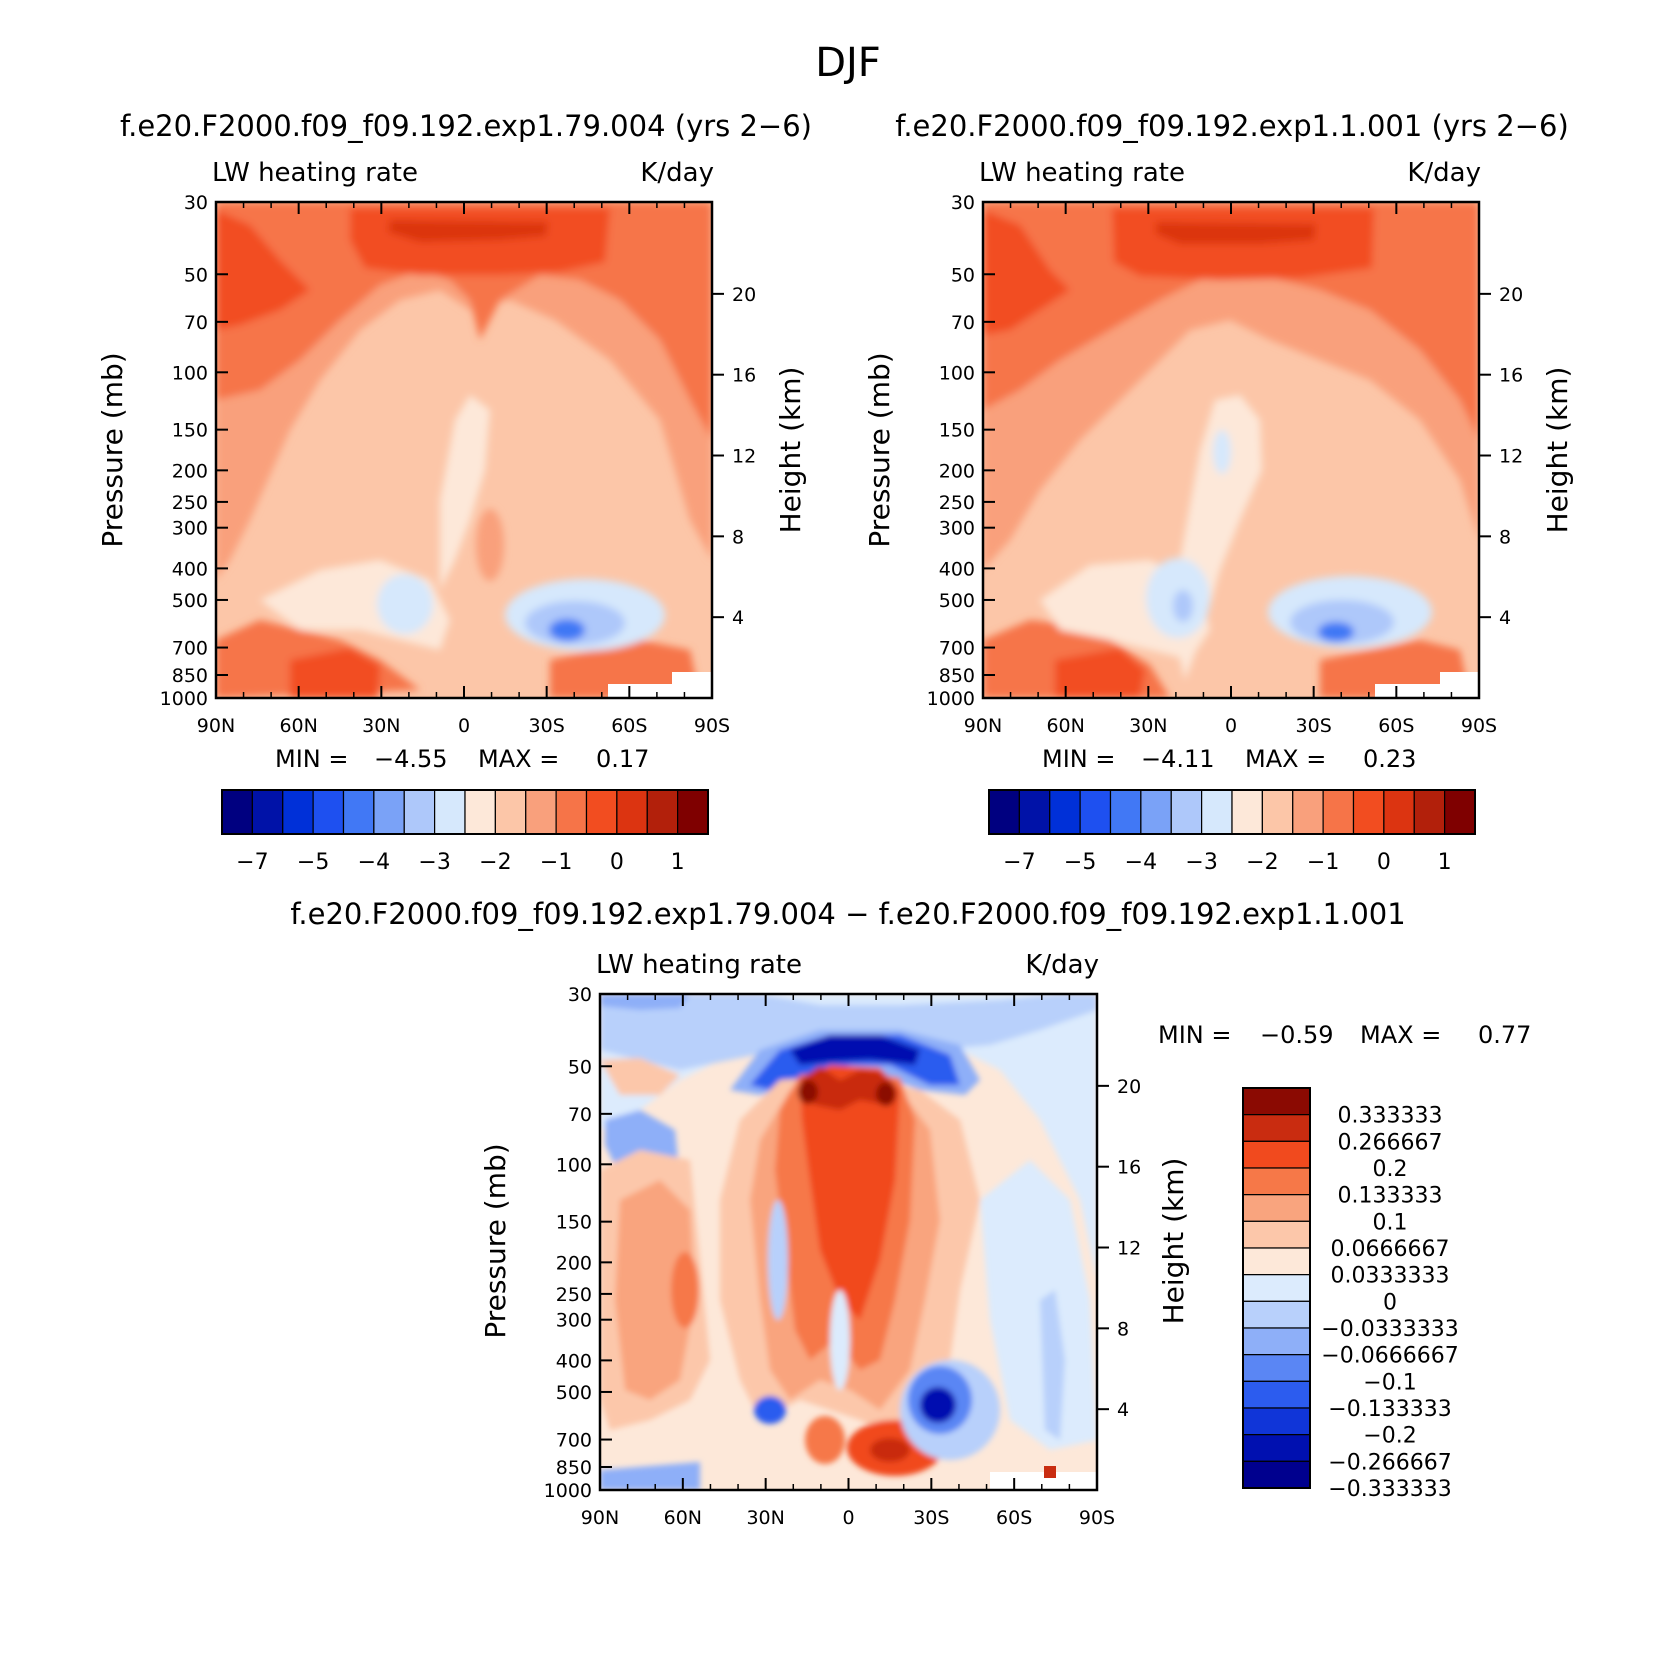  I want to click on equatorial-tongue, so click(465, 492).